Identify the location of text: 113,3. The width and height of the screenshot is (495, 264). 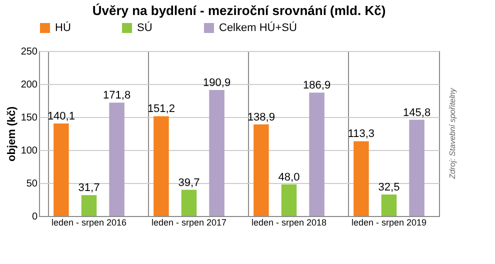
(361, 134).